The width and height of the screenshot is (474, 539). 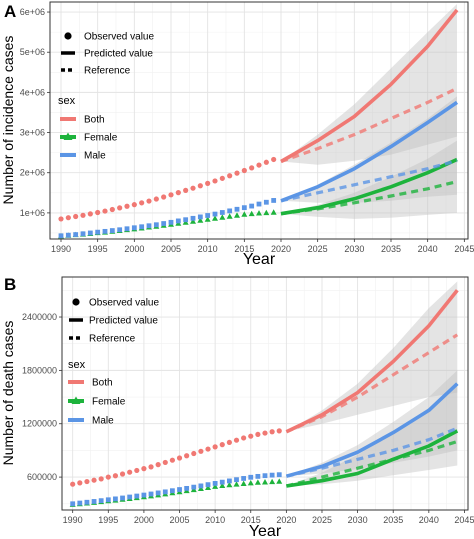 What do you see at coordinates (428, 249) in the screenshot?
I see `x-tick-label: 2040` at bounding box center [428, 249].